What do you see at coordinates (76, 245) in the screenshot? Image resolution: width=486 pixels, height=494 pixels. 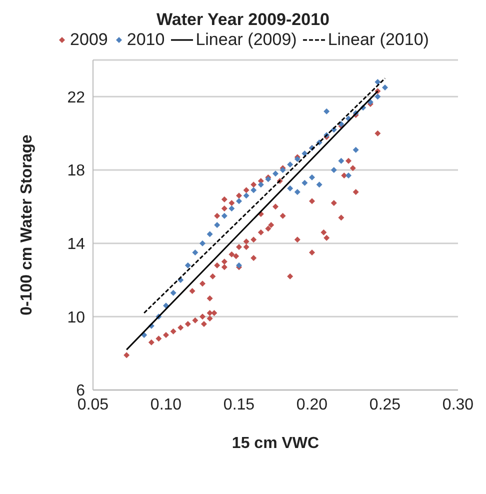 I see `y-tick-label: 14` at bounding box center [76, 245].